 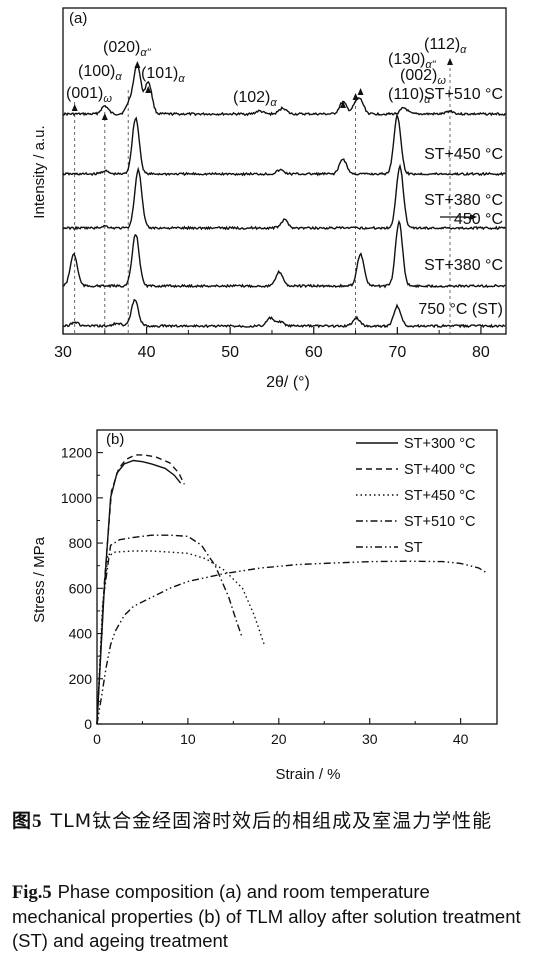 What do you see at coordinates (81, 679) in the screenshot?
I see `y-tick-label-b: 200` at bounding box center [81, 679].